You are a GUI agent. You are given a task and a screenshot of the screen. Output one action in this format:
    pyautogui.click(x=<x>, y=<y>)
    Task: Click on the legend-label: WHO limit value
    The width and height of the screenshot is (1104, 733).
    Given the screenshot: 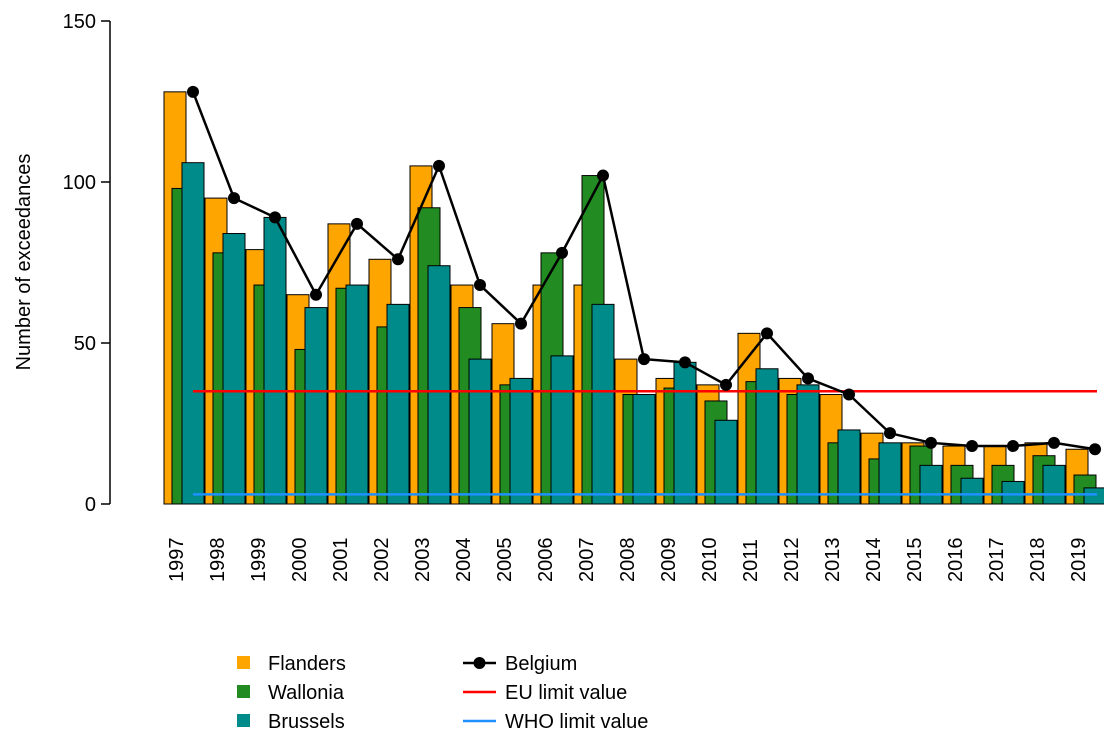 What is the action you would take?
    pyautogui.click(x=576, y=722)
    